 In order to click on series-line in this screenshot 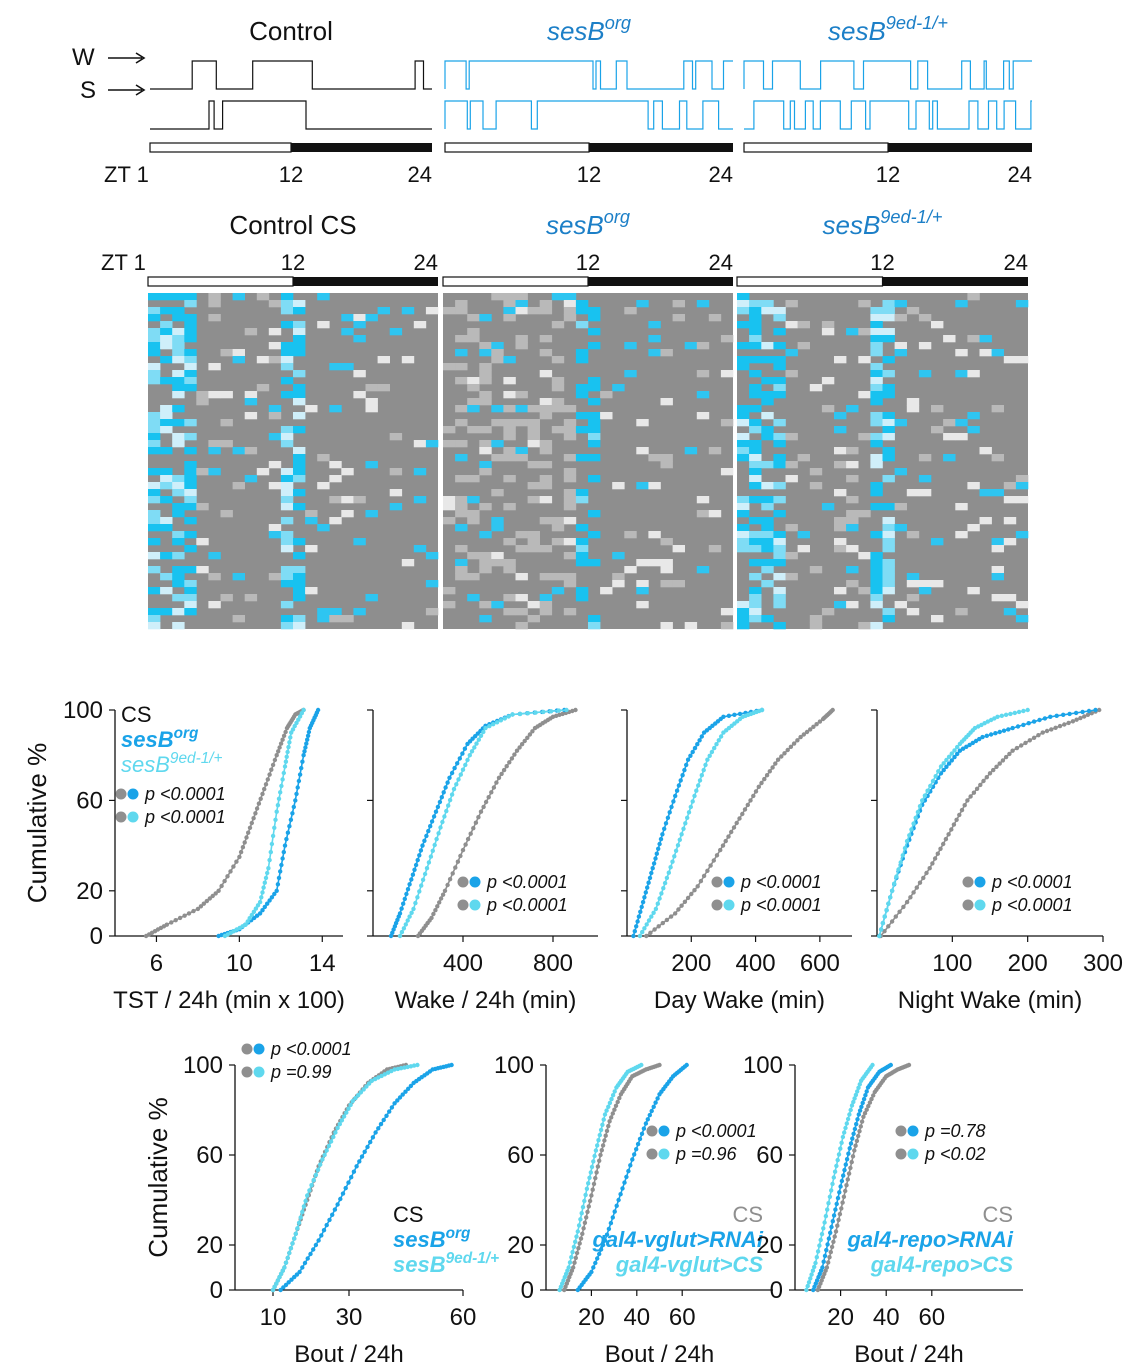, I will do `click(264, 823)`.